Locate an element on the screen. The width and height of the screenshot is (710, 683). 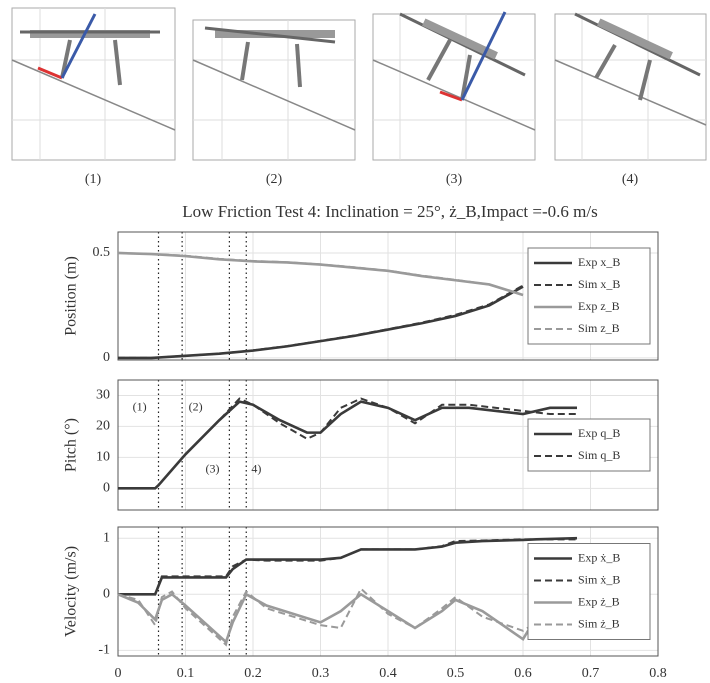
x-tick-label: 0.7 is located at coordinates (591, 673).